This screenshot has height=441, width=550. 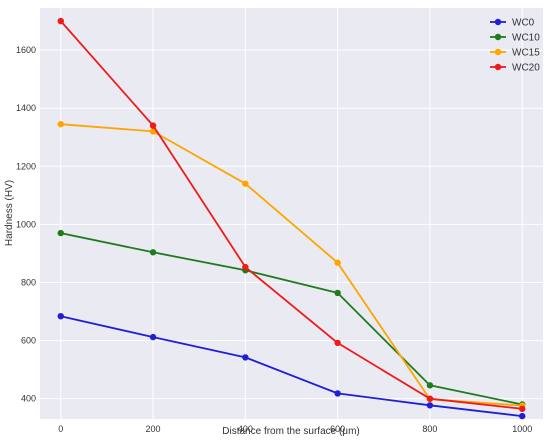 I want to click on legend: WC0 WC10 WC15 WC20, so click(x=515, y=46).